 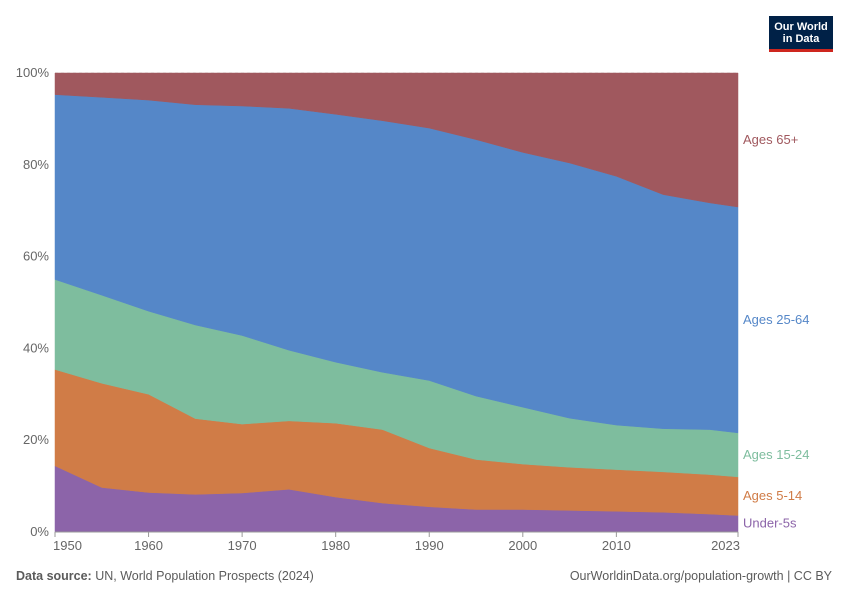 I want to click on data-source-text: UN, World Population Prospects (2024), so click(x=204, y=576).